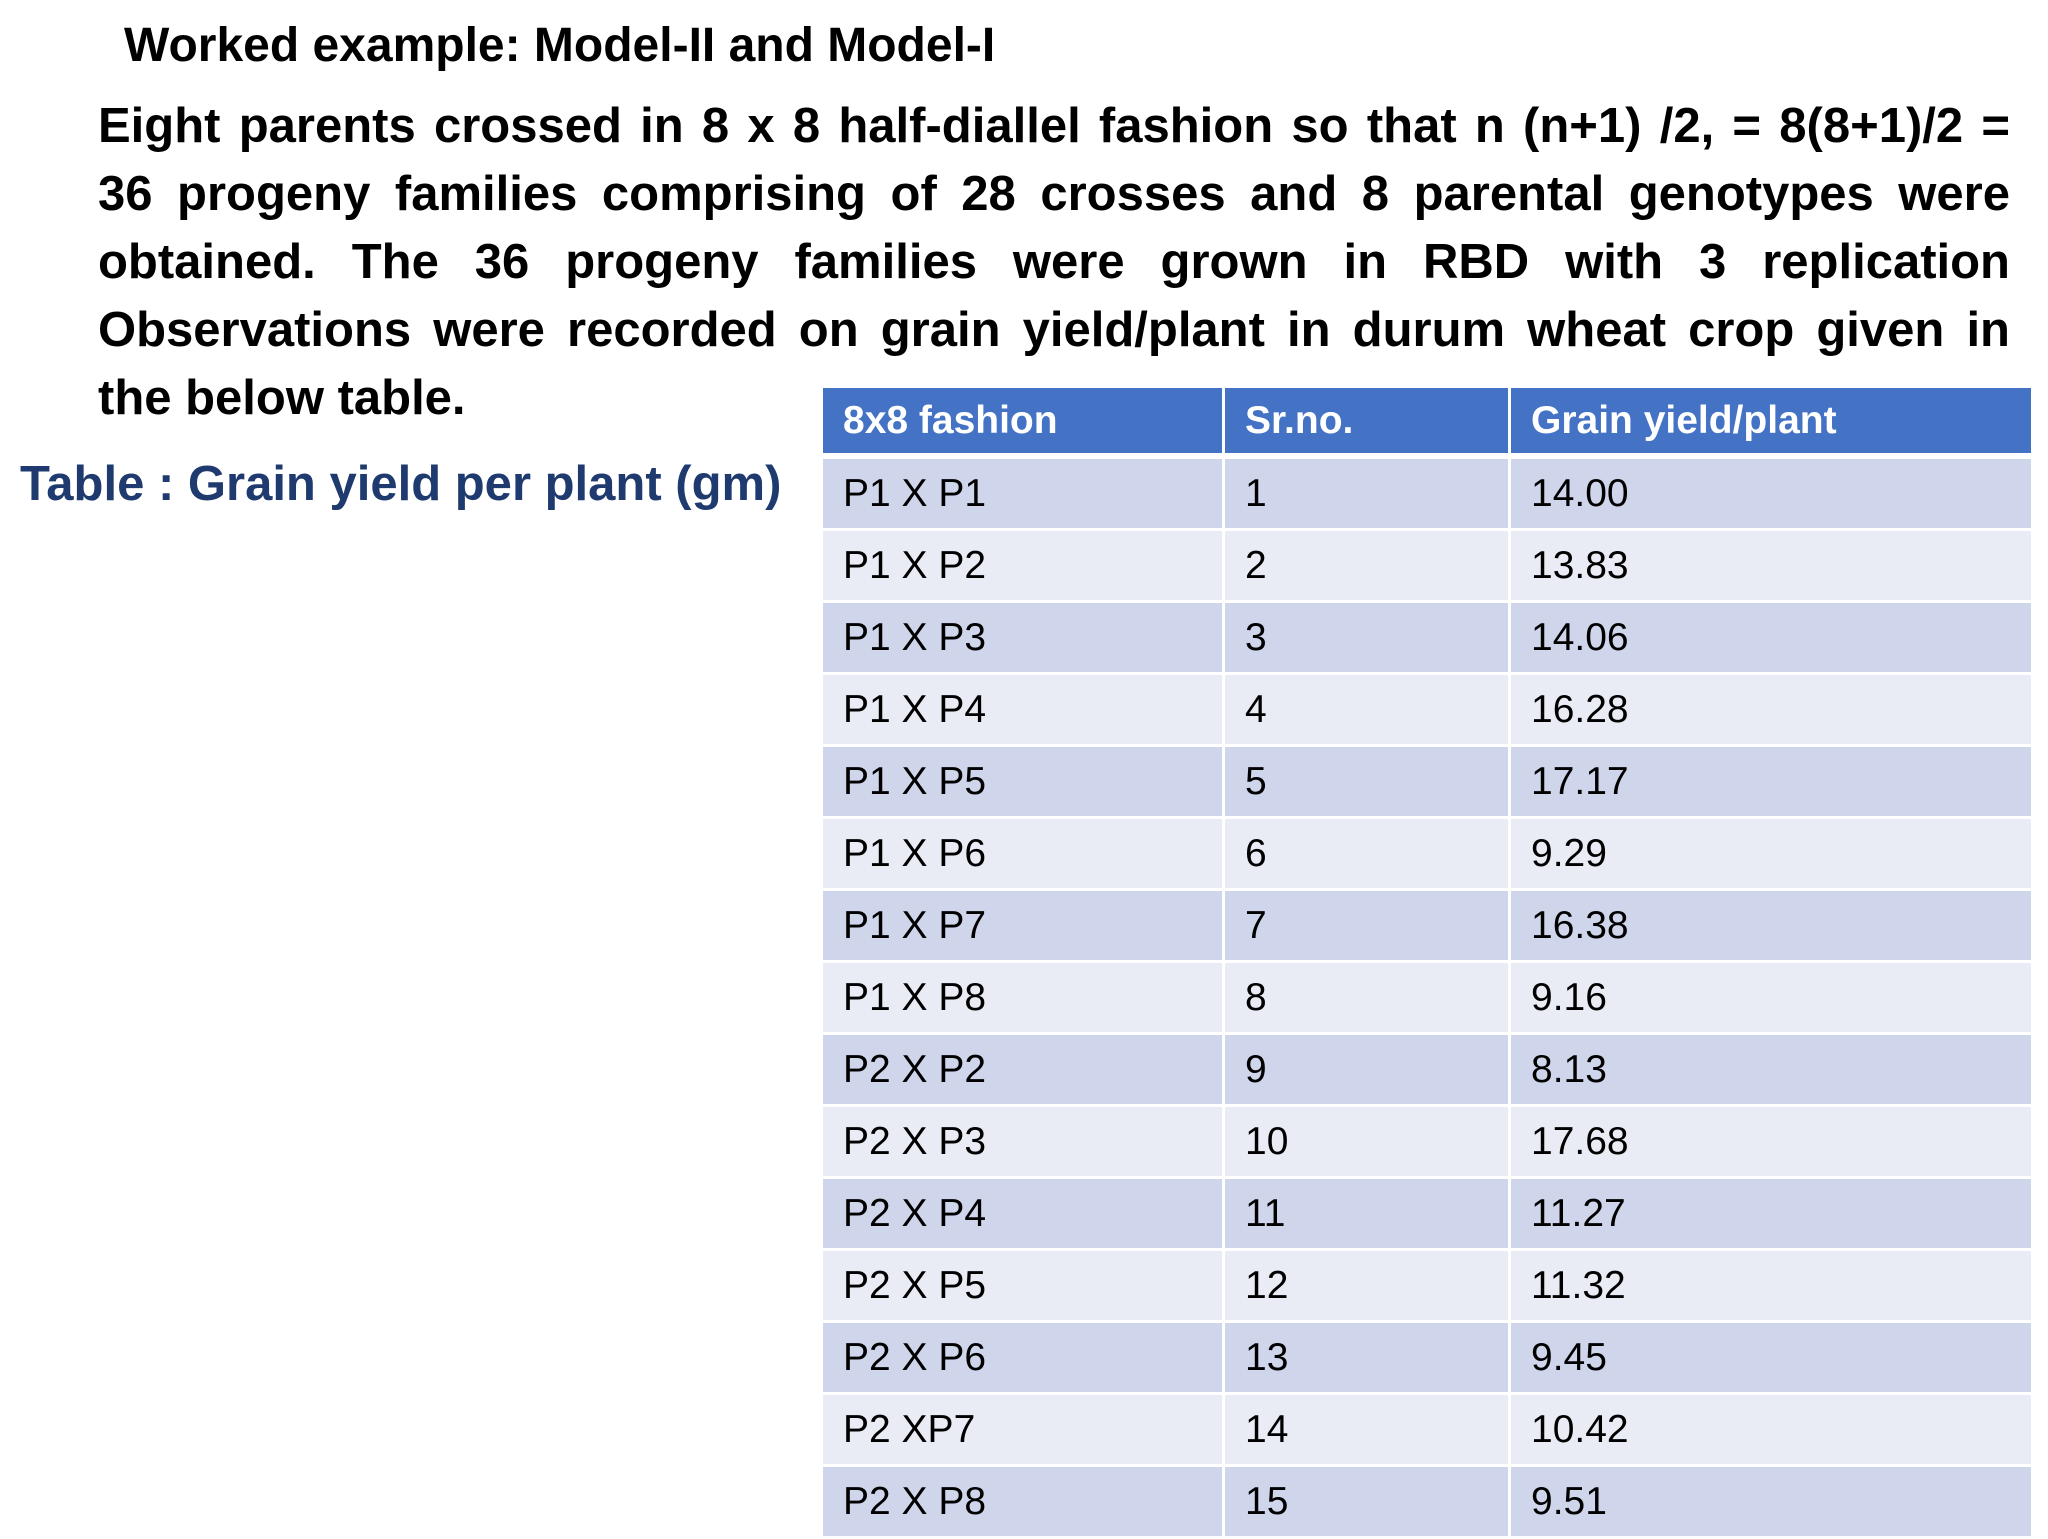 This screenshot has height=1539, width=2048. What do you see at coordinates (1771, 1143) in the screenshot?
I see `cell-yield: 17.68` at bounding box center [1771, 1143].